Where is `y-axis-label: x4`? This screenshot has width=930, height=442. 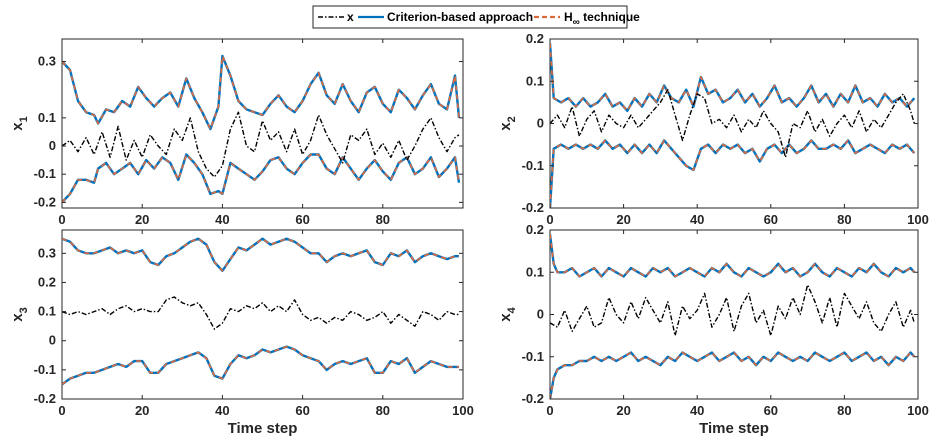
y-axis-label: x4 is located at coordinates (507, 313).